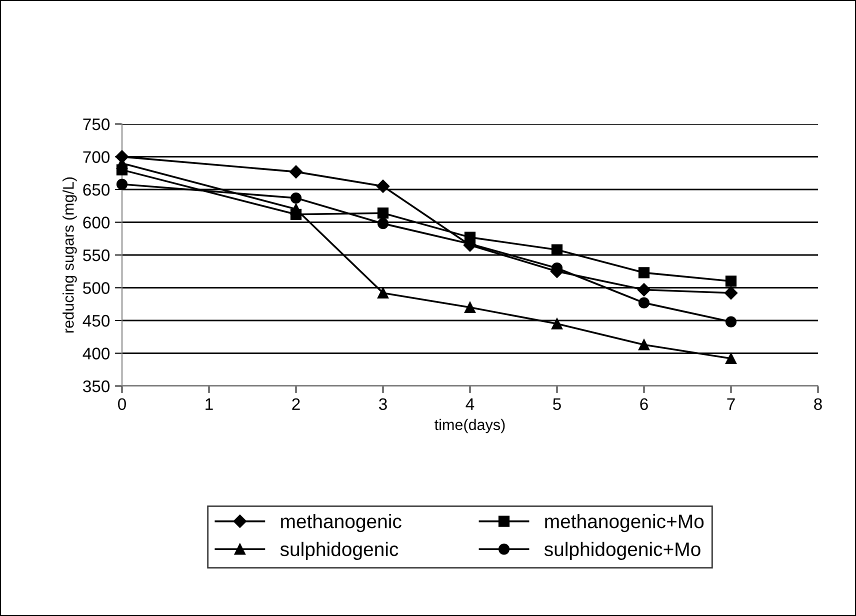  What do you see at coordinates (209, 404) in the screenshot?
I see `x-tick-label: 1` at bounding box center [209, 404].